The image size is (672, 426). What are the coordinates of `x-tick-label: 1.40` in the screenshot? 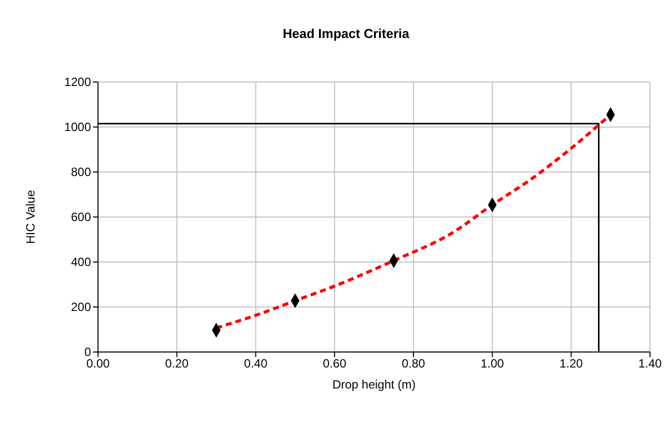 It's located at (650, 363).